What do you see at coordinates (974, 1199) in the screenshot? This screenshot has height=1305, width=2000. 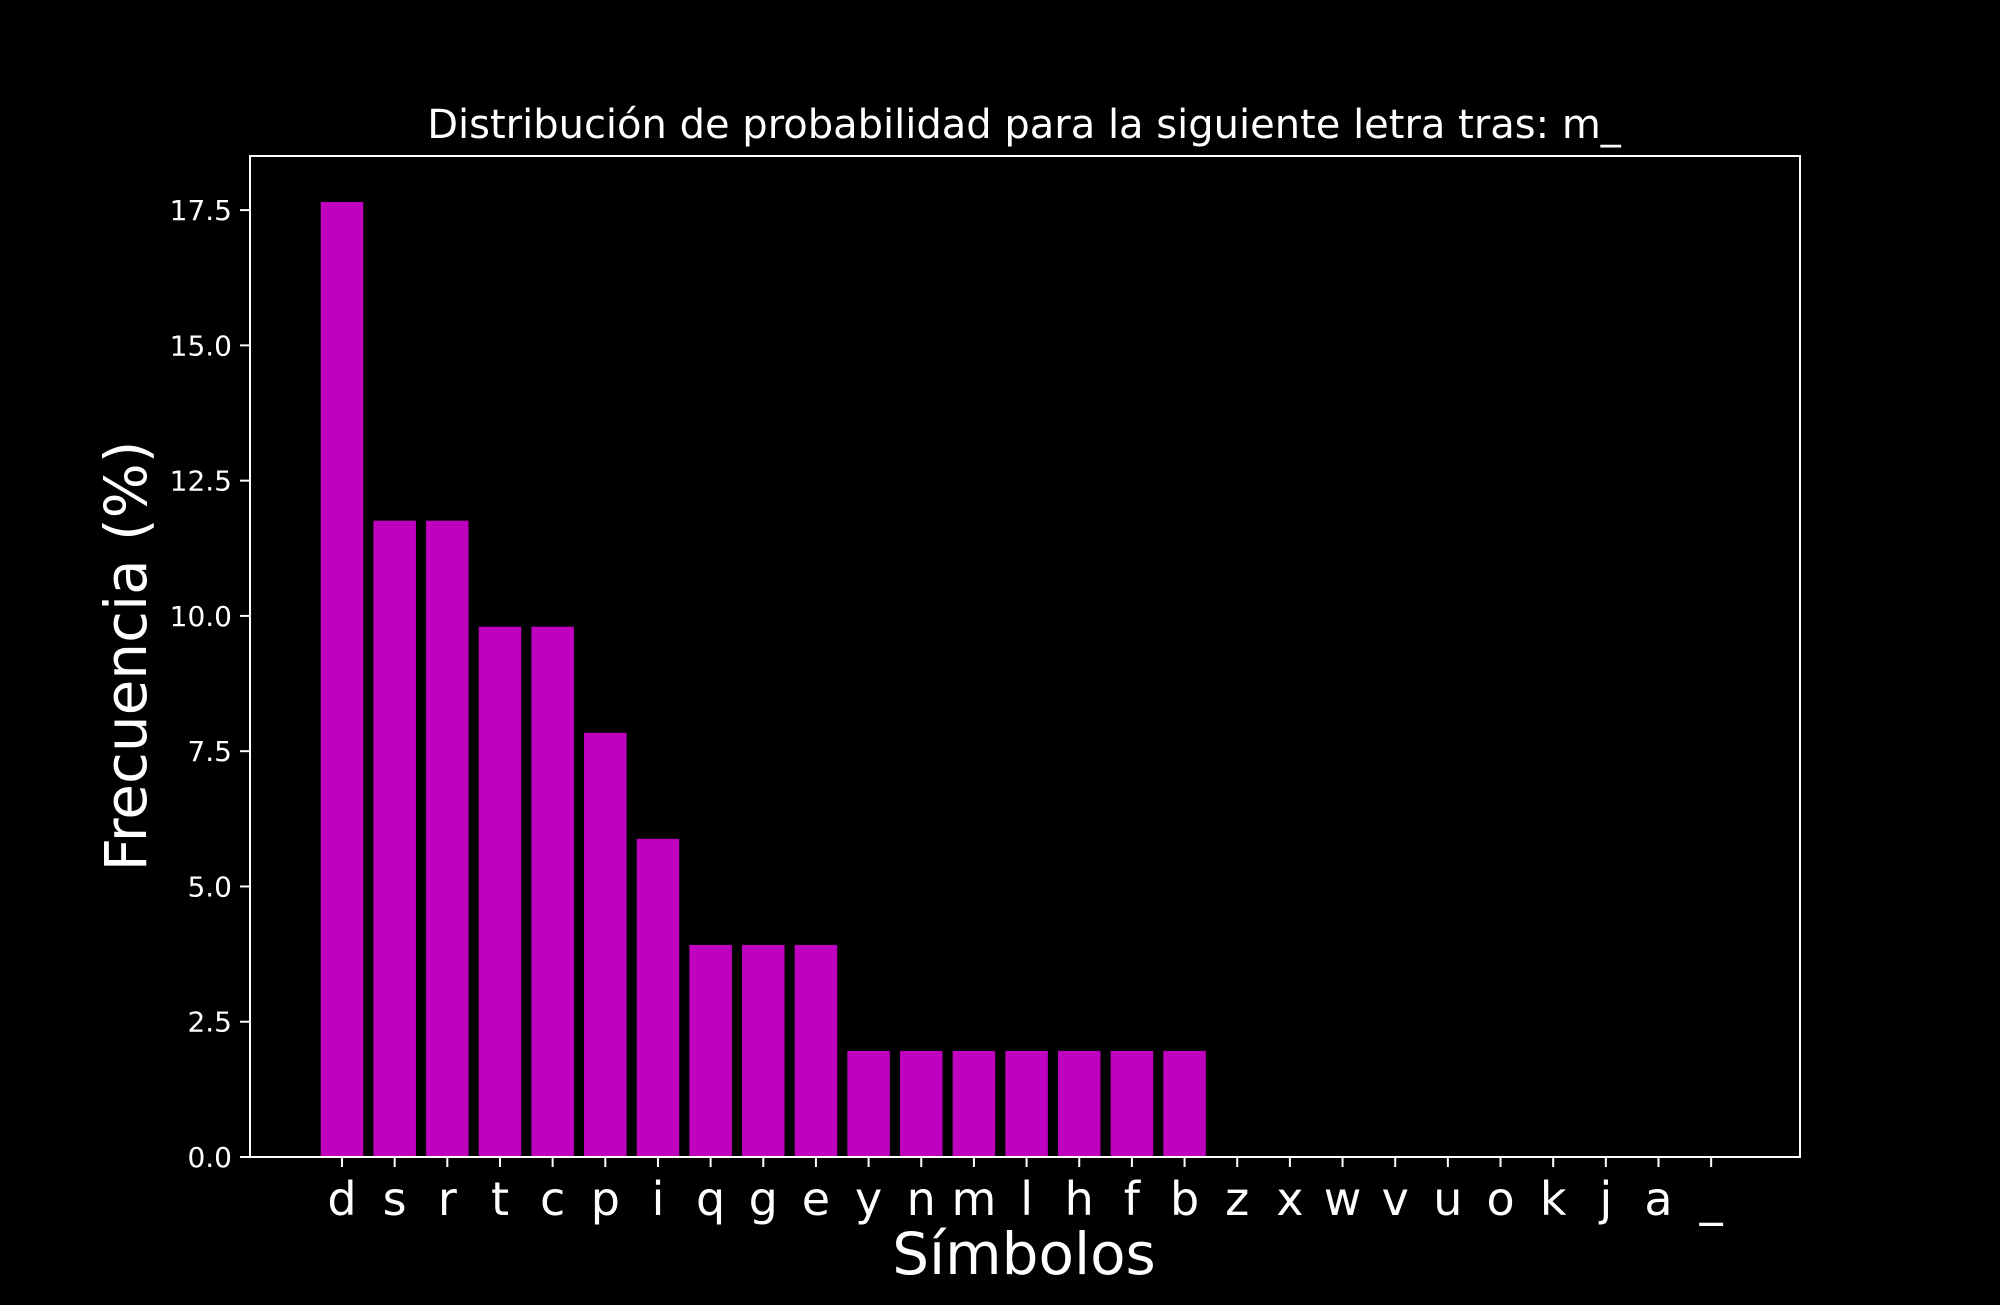 I see `x-tick-label-m: m` at bounding box center [974, 1199].